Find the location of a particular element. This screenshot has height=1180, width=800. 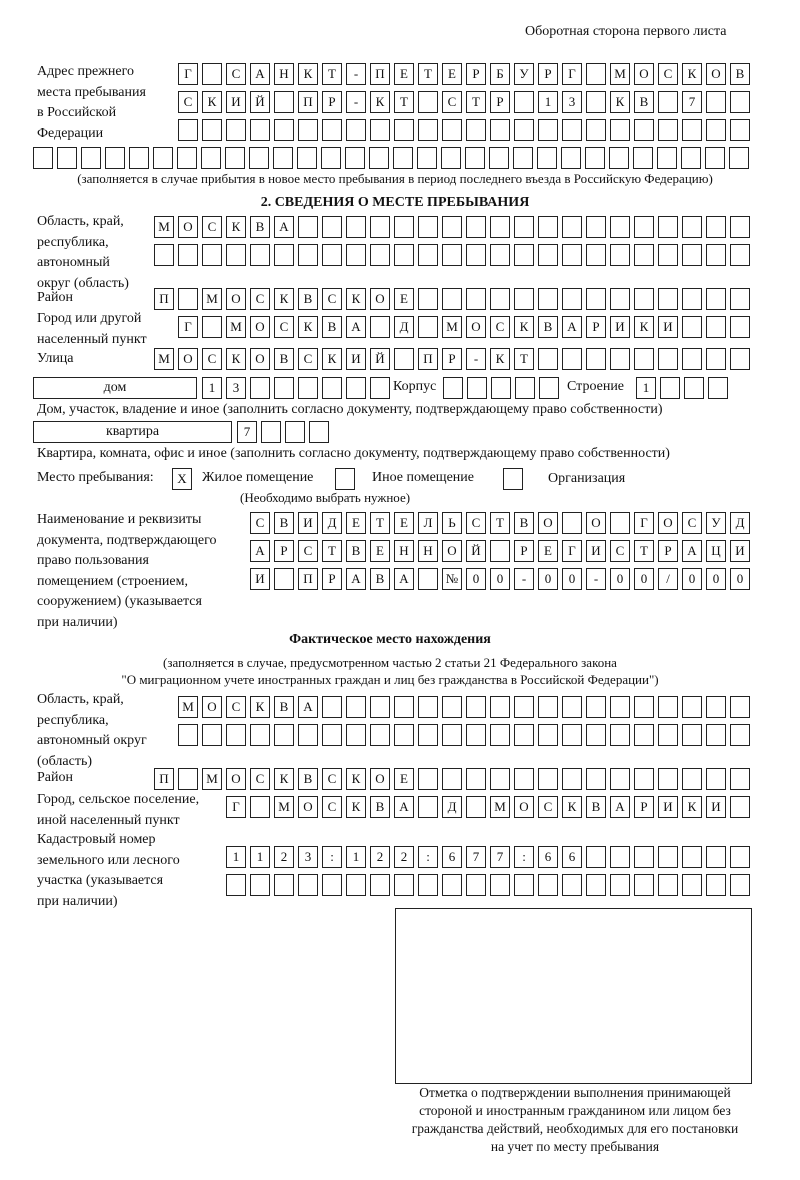

stay-option-2-checkbox is located at coordinates (345, 479).